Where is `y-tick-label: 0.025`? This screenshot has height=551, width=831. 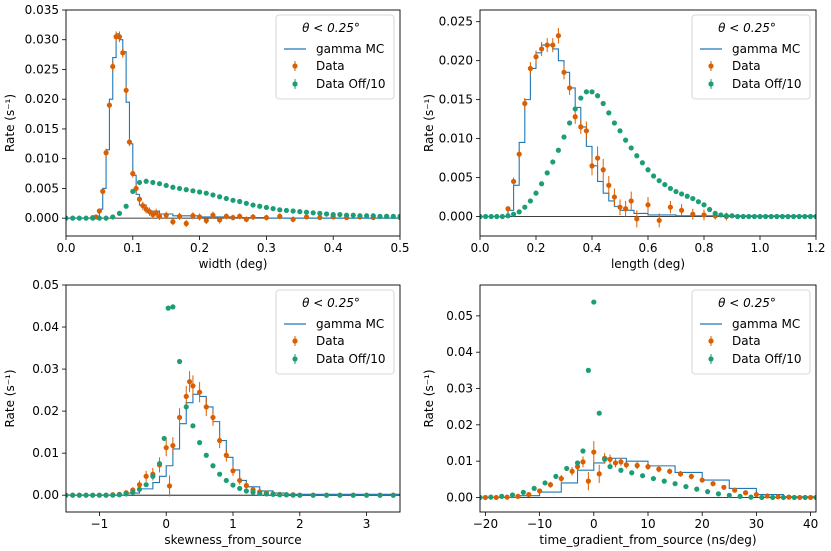
y-tick-label: 0.025 is located at coordinates (42, 69).